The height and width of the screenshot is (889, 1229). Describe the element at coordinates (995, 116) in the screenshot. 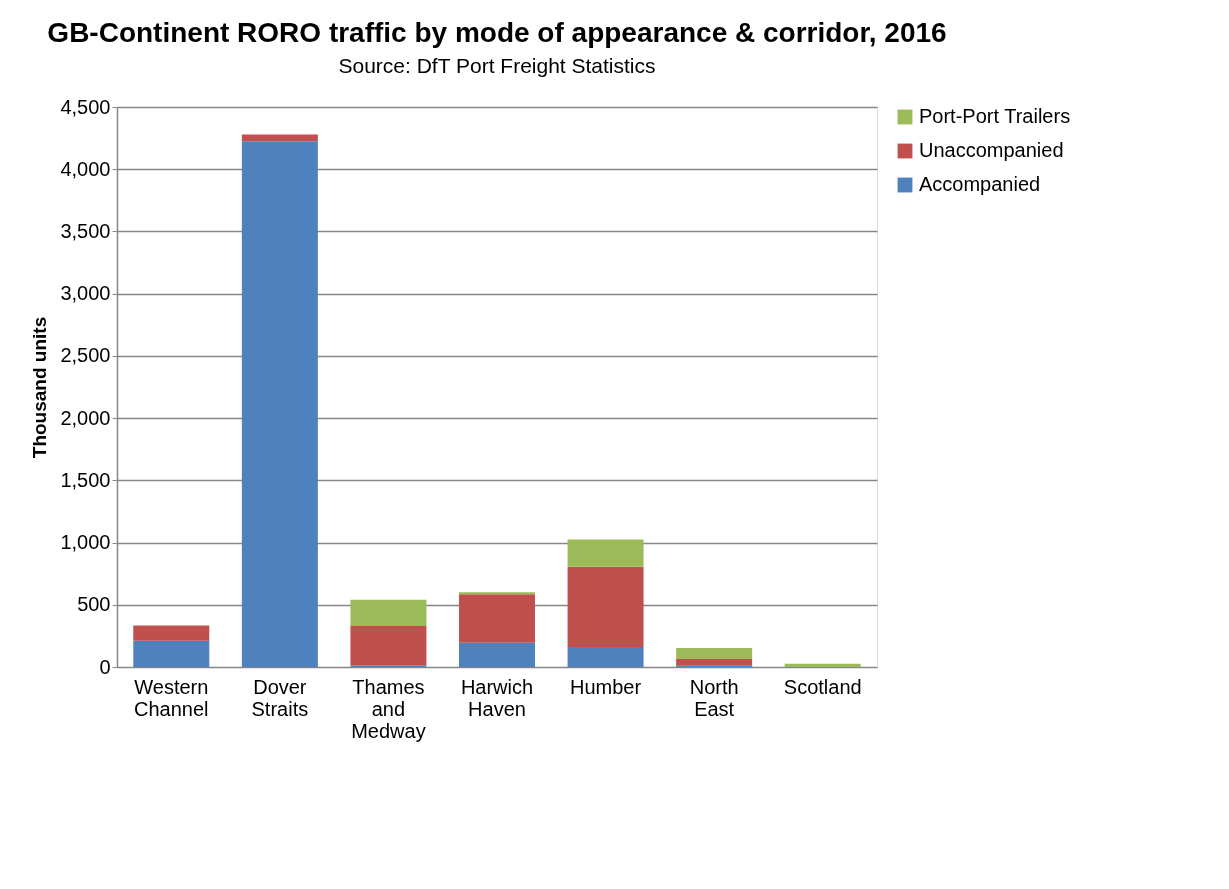

I see `legend-label: Port-Port Trailers` at that location.